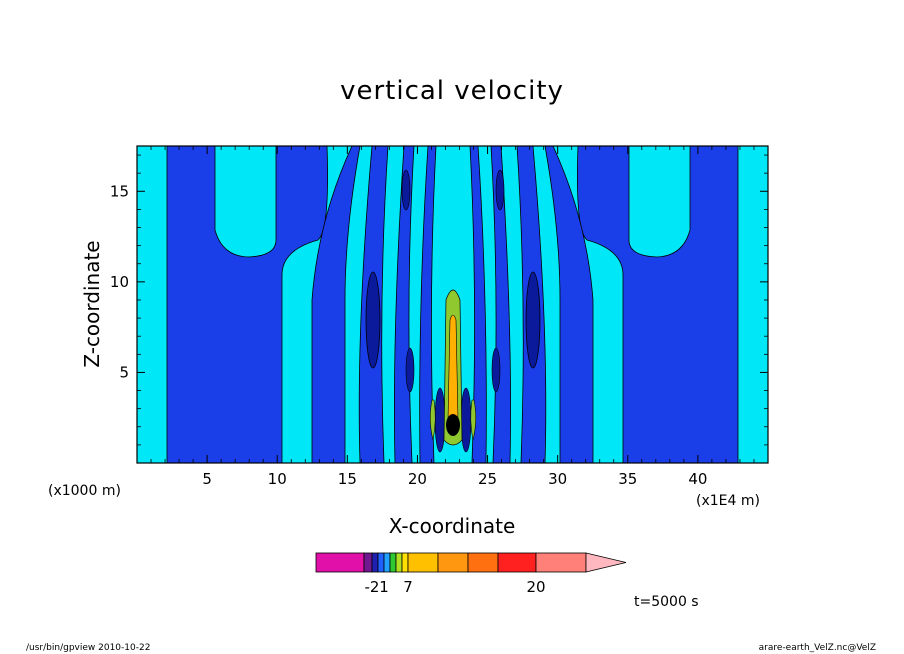  Describe the element at coordinates (417, 479) in the screenshot. I see `x-tick-label: 20` at that location.